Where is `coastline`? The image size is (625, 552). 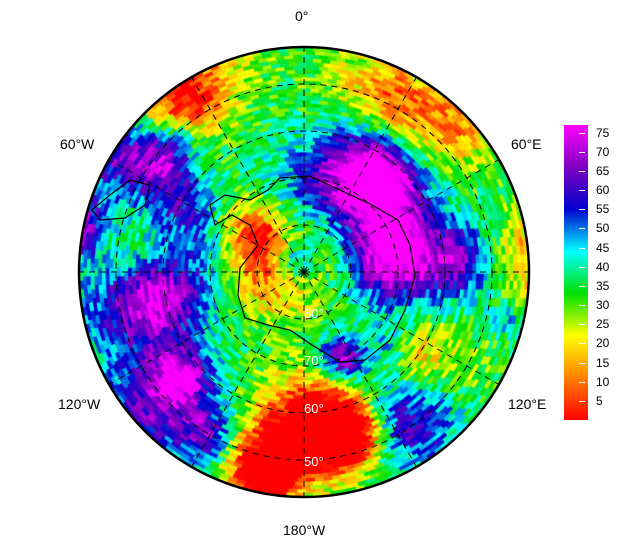 coastline is located at coordinates (312, 269).